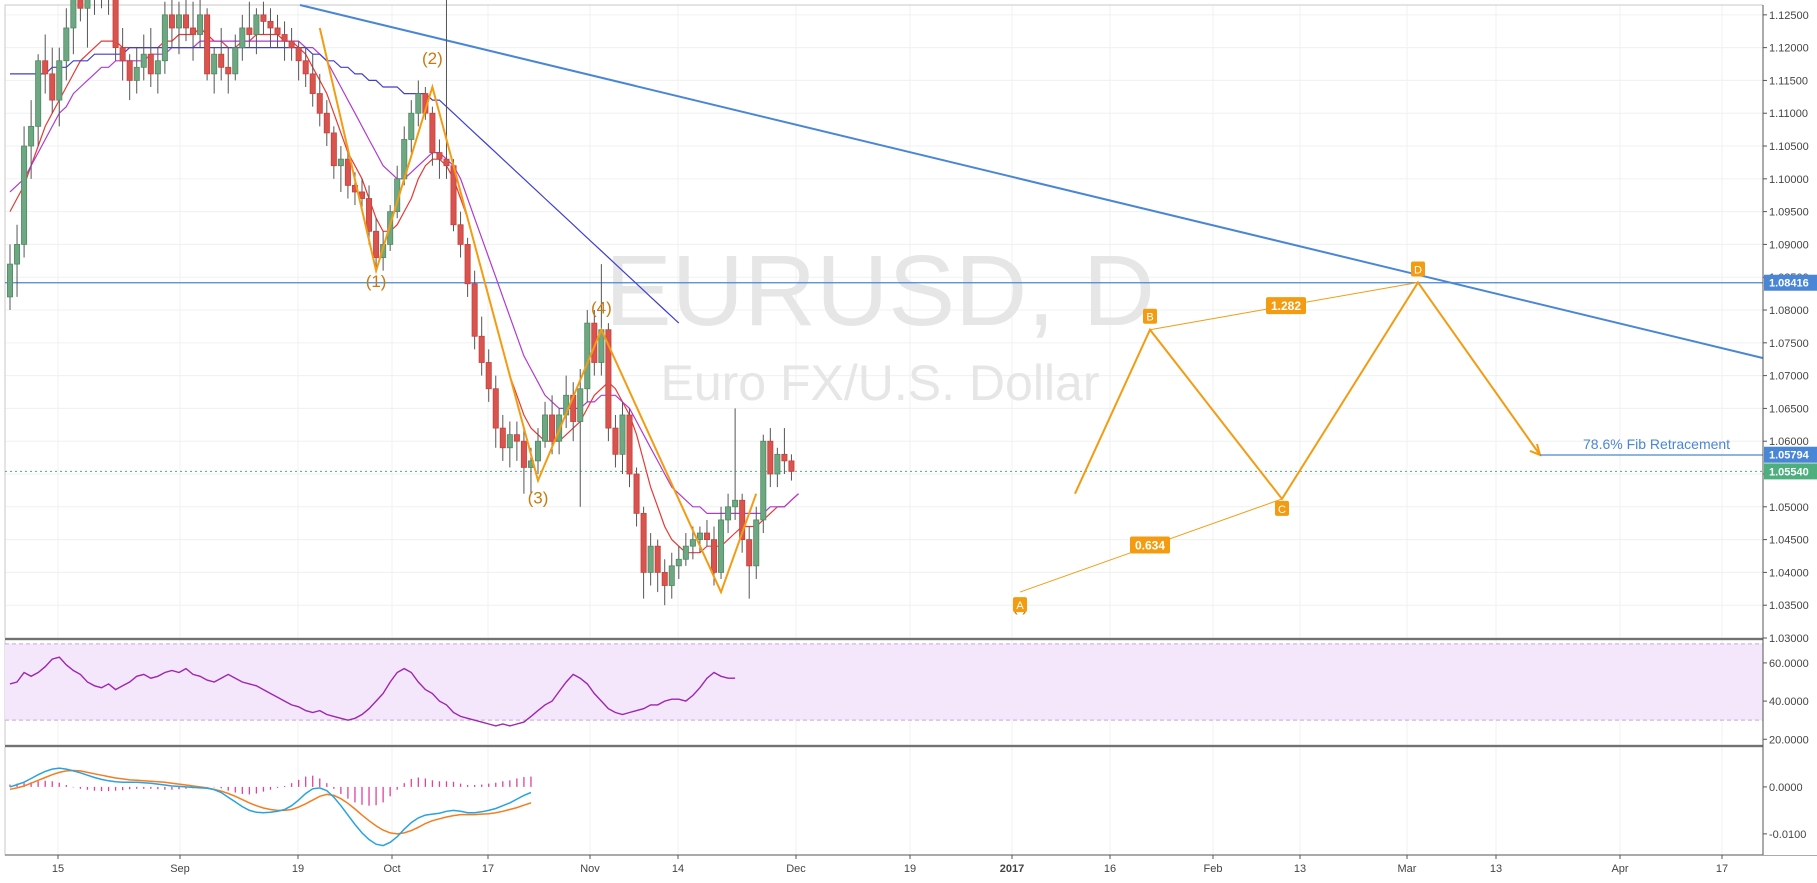 The height and width of the screenshot is (883, 1817). I want to click on time-axis-bg, so click(908, 869).